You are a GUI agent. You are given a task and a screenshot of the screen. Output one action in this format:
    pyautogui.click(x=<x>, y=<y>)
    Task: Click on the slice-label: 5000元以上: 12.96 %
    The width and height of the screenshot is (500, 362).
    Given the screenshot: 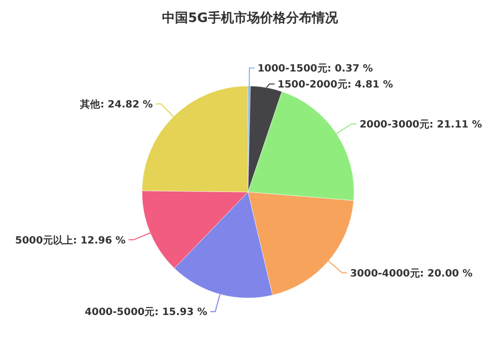 What is the action you would take?
    pyautogui.click(x=70, y=240)
    